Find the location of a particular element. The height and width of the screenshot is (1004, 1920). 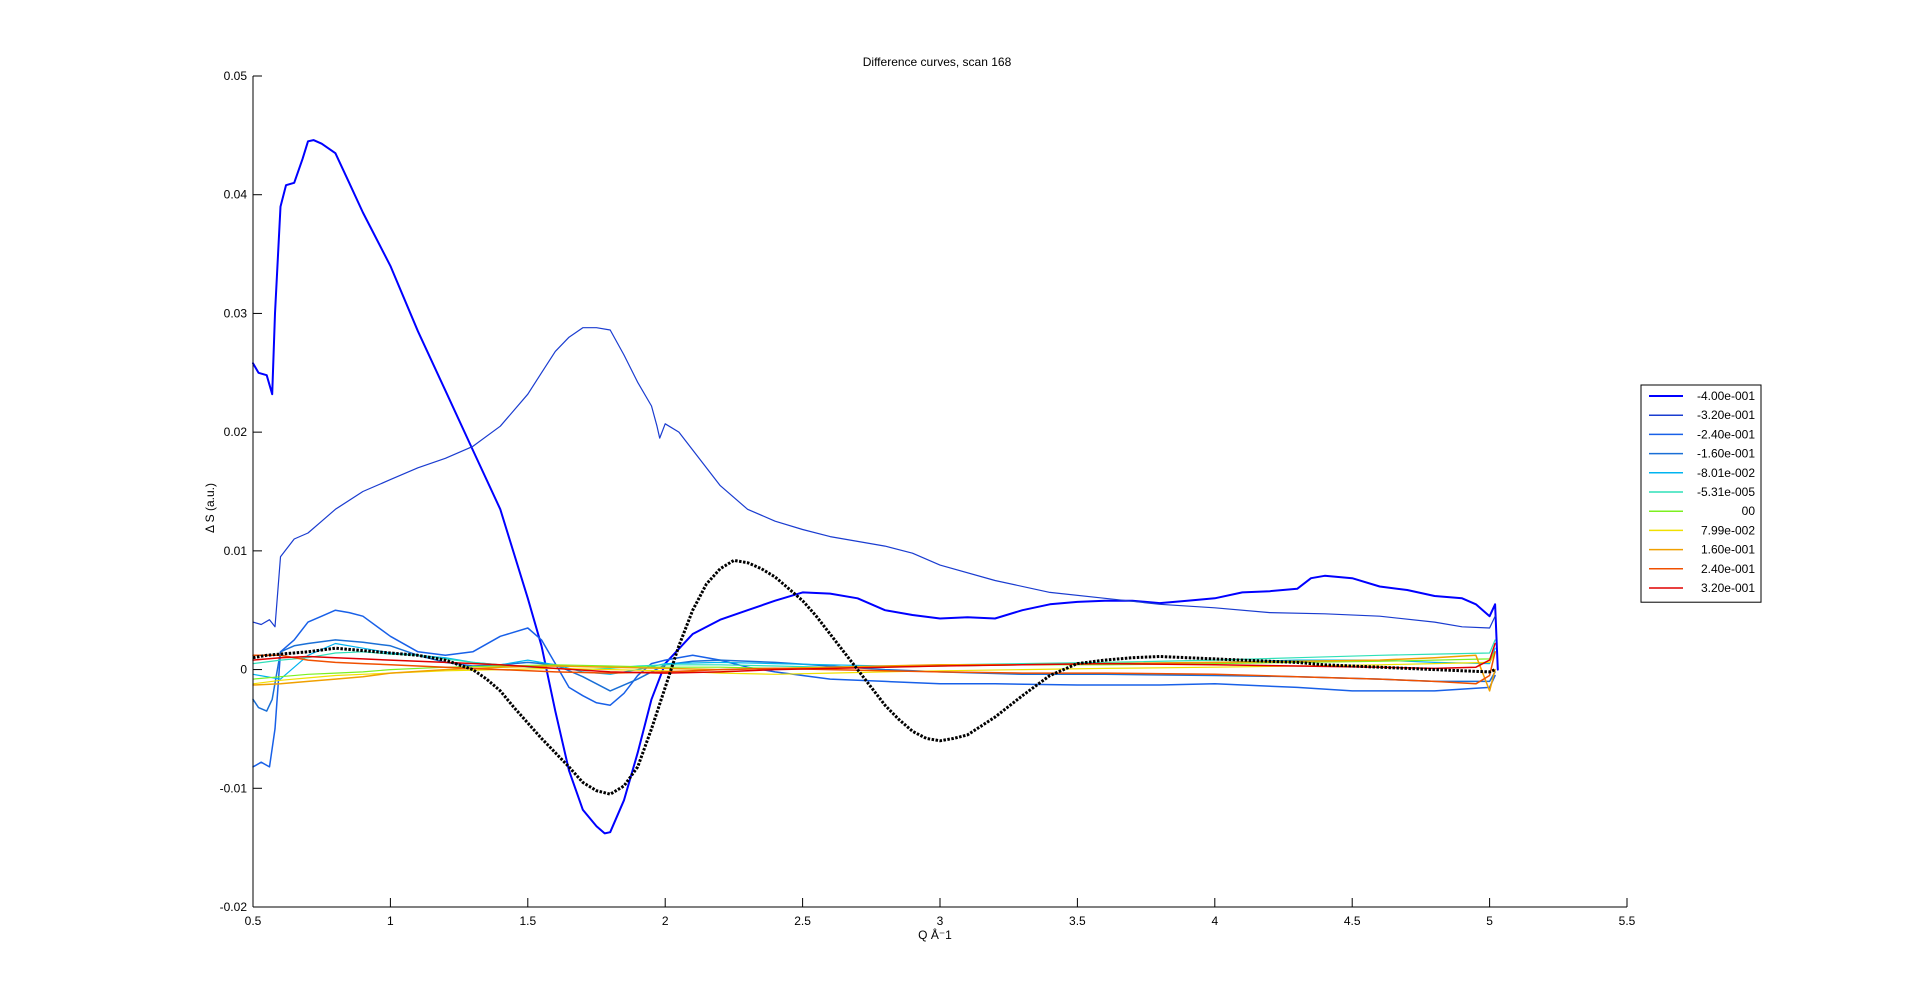

legend-label: 1.60e-001 is located at coordinates (1728, 550).